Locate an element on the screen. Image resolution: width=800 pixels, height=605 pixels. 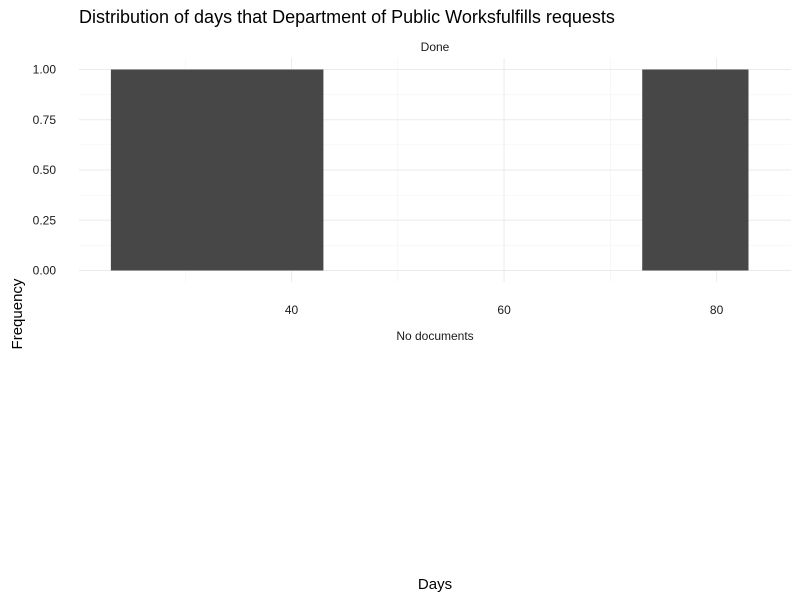
x-tick-label: 80 is located at coordinates (717, 310).